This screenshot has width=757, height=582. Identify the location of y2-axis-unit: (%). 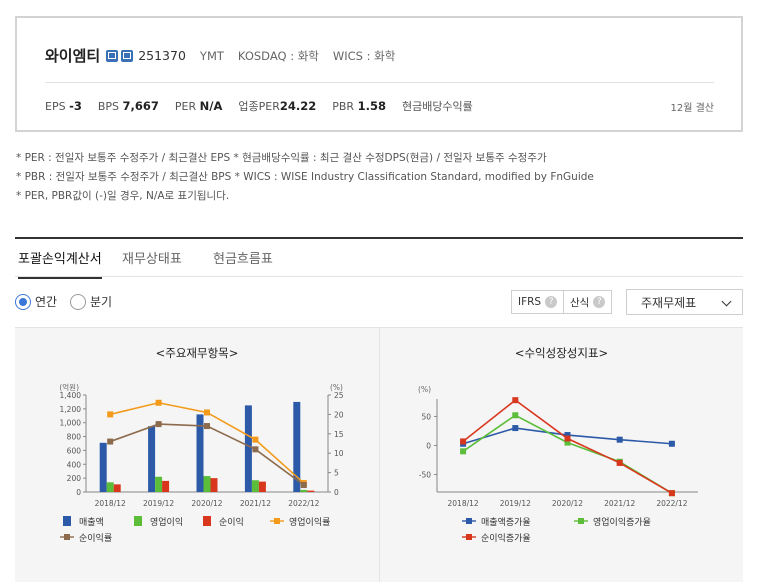
(336, 387).